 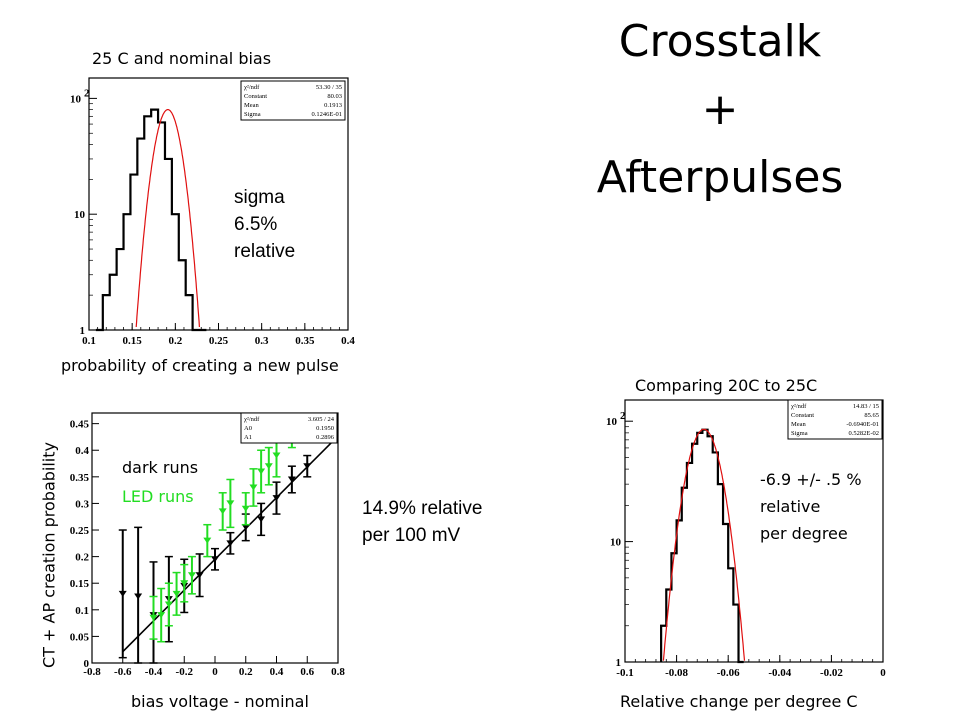 I want to click on stats-label: Constant, so click(x=255, y=96).